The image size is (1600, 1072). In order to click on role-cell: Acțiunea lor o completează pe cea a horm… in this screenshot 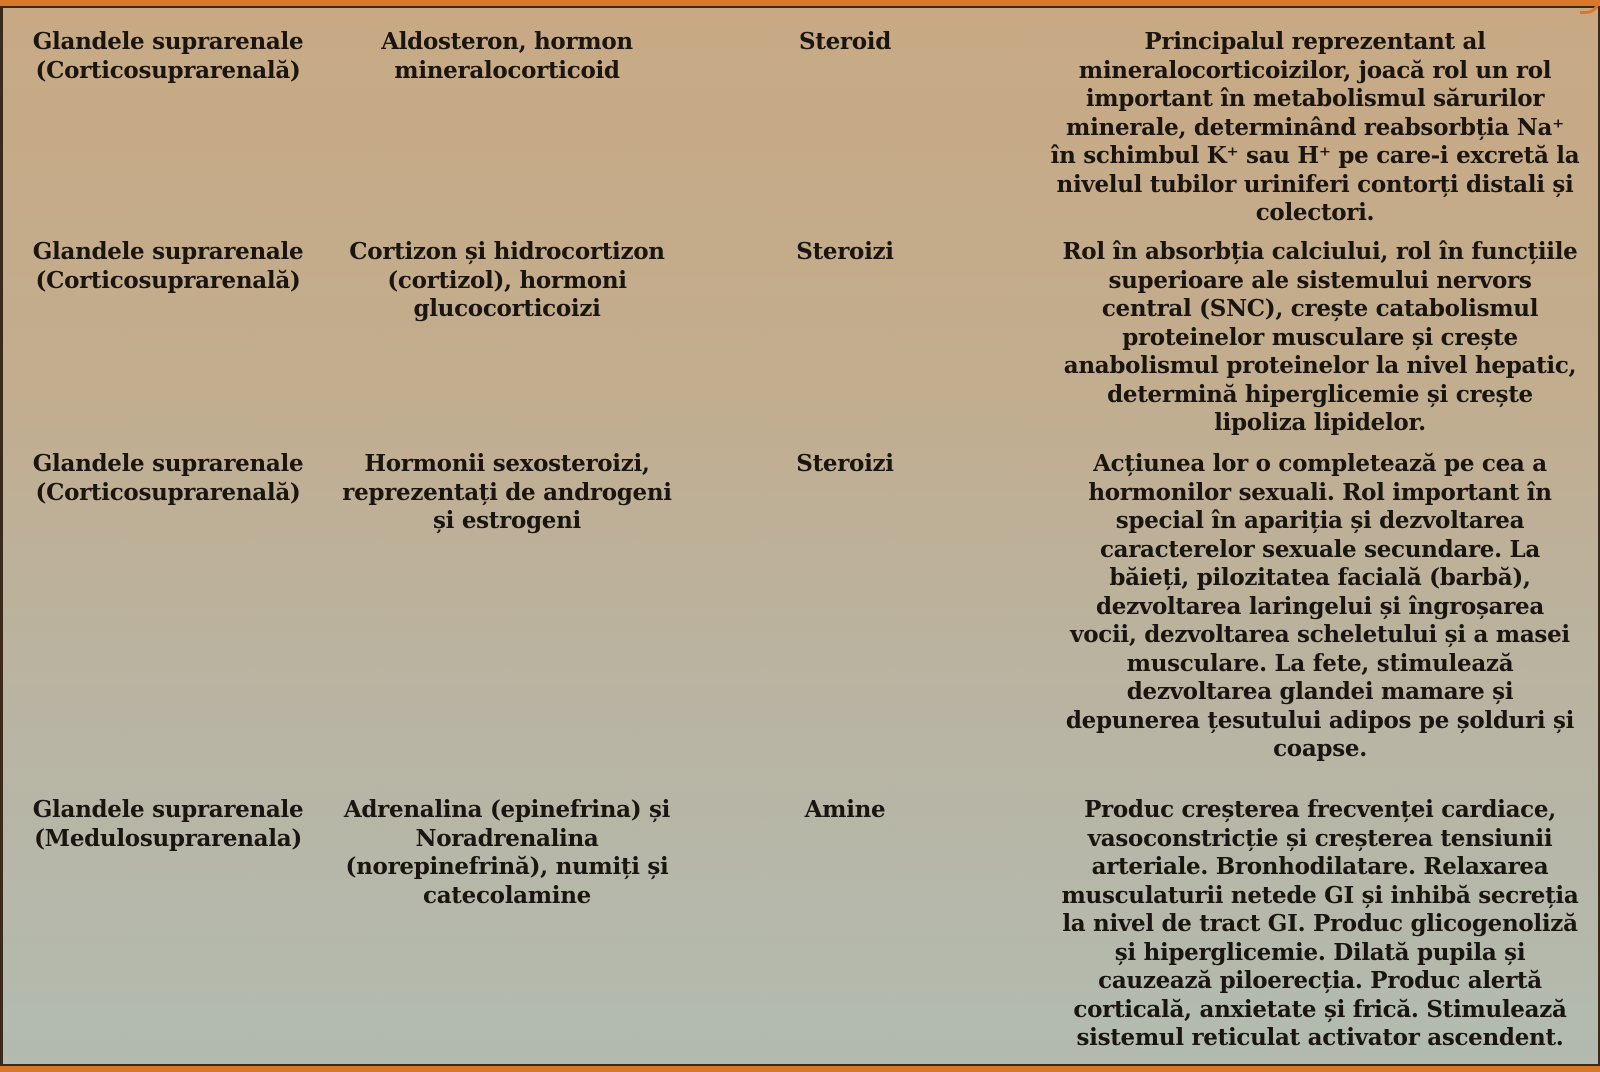, I will do `click(1320, 606)`.